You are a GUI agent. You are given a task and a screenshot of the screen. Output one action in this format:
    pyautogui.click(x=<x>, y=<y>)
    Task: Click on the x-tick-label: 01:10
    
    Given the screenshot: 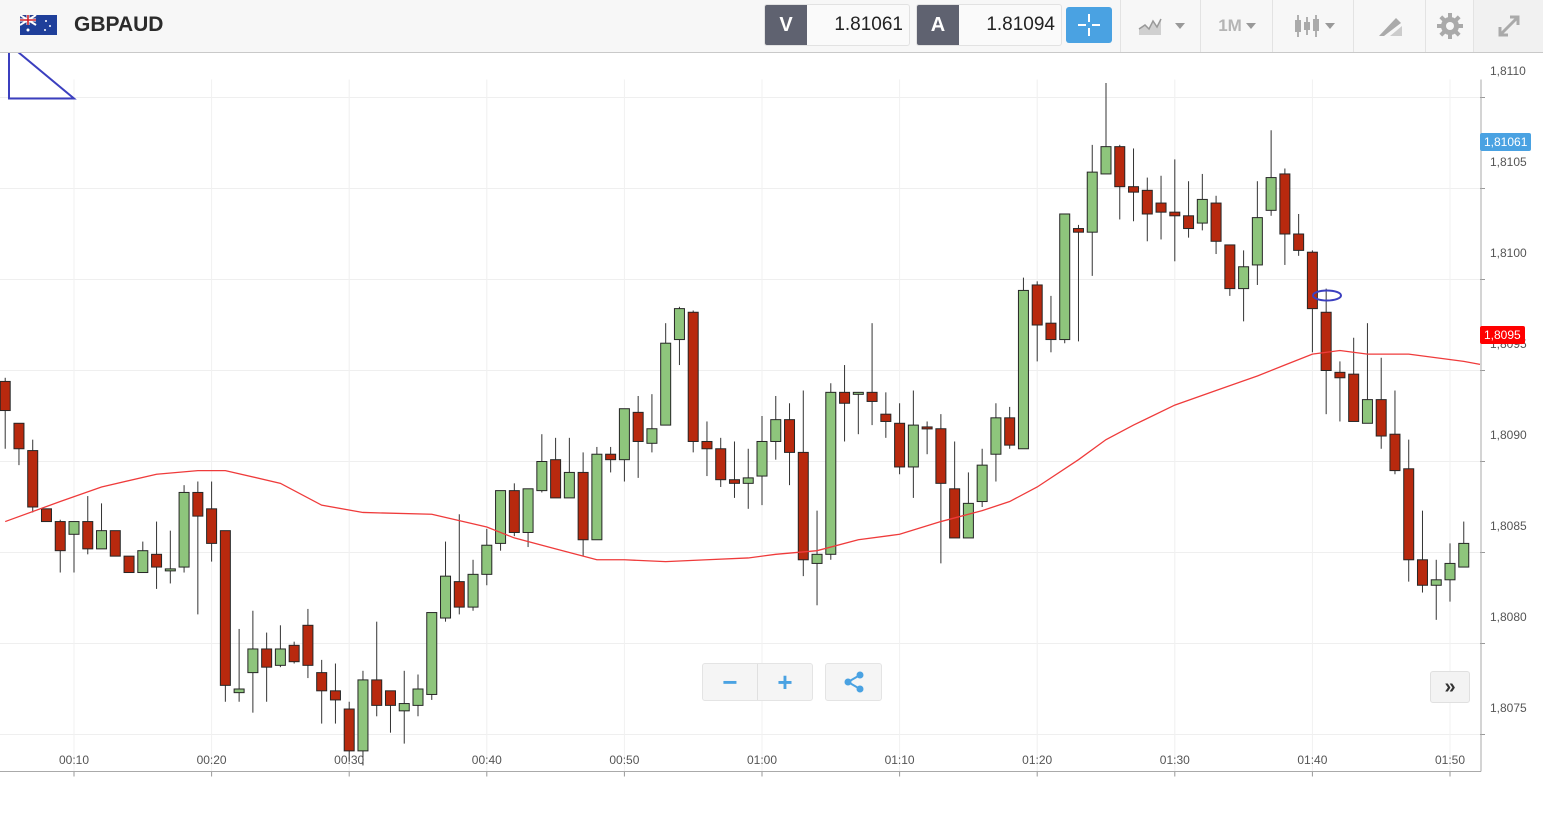 What is the action you would take?
    pyautogui.click(x=899, y=760)
    